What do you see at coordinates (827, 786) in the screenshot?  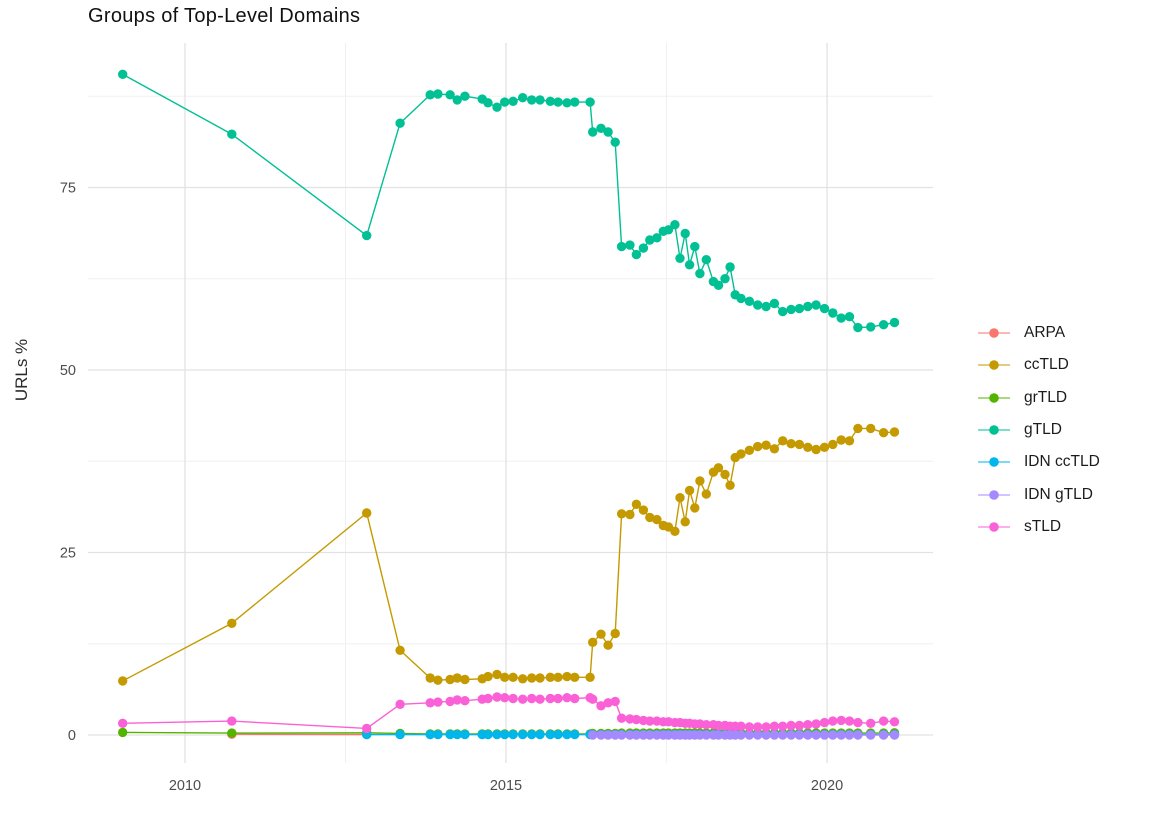 I see `x-tick-label-2020: 2020` at bounding box center [827, 786].